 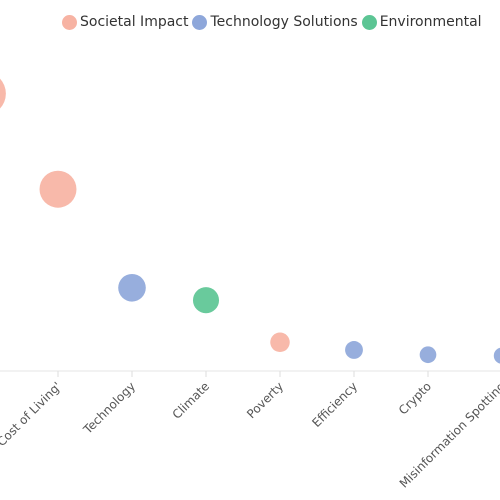 I want to click on legend-swatch-environmental, so click(x=369, y=22).